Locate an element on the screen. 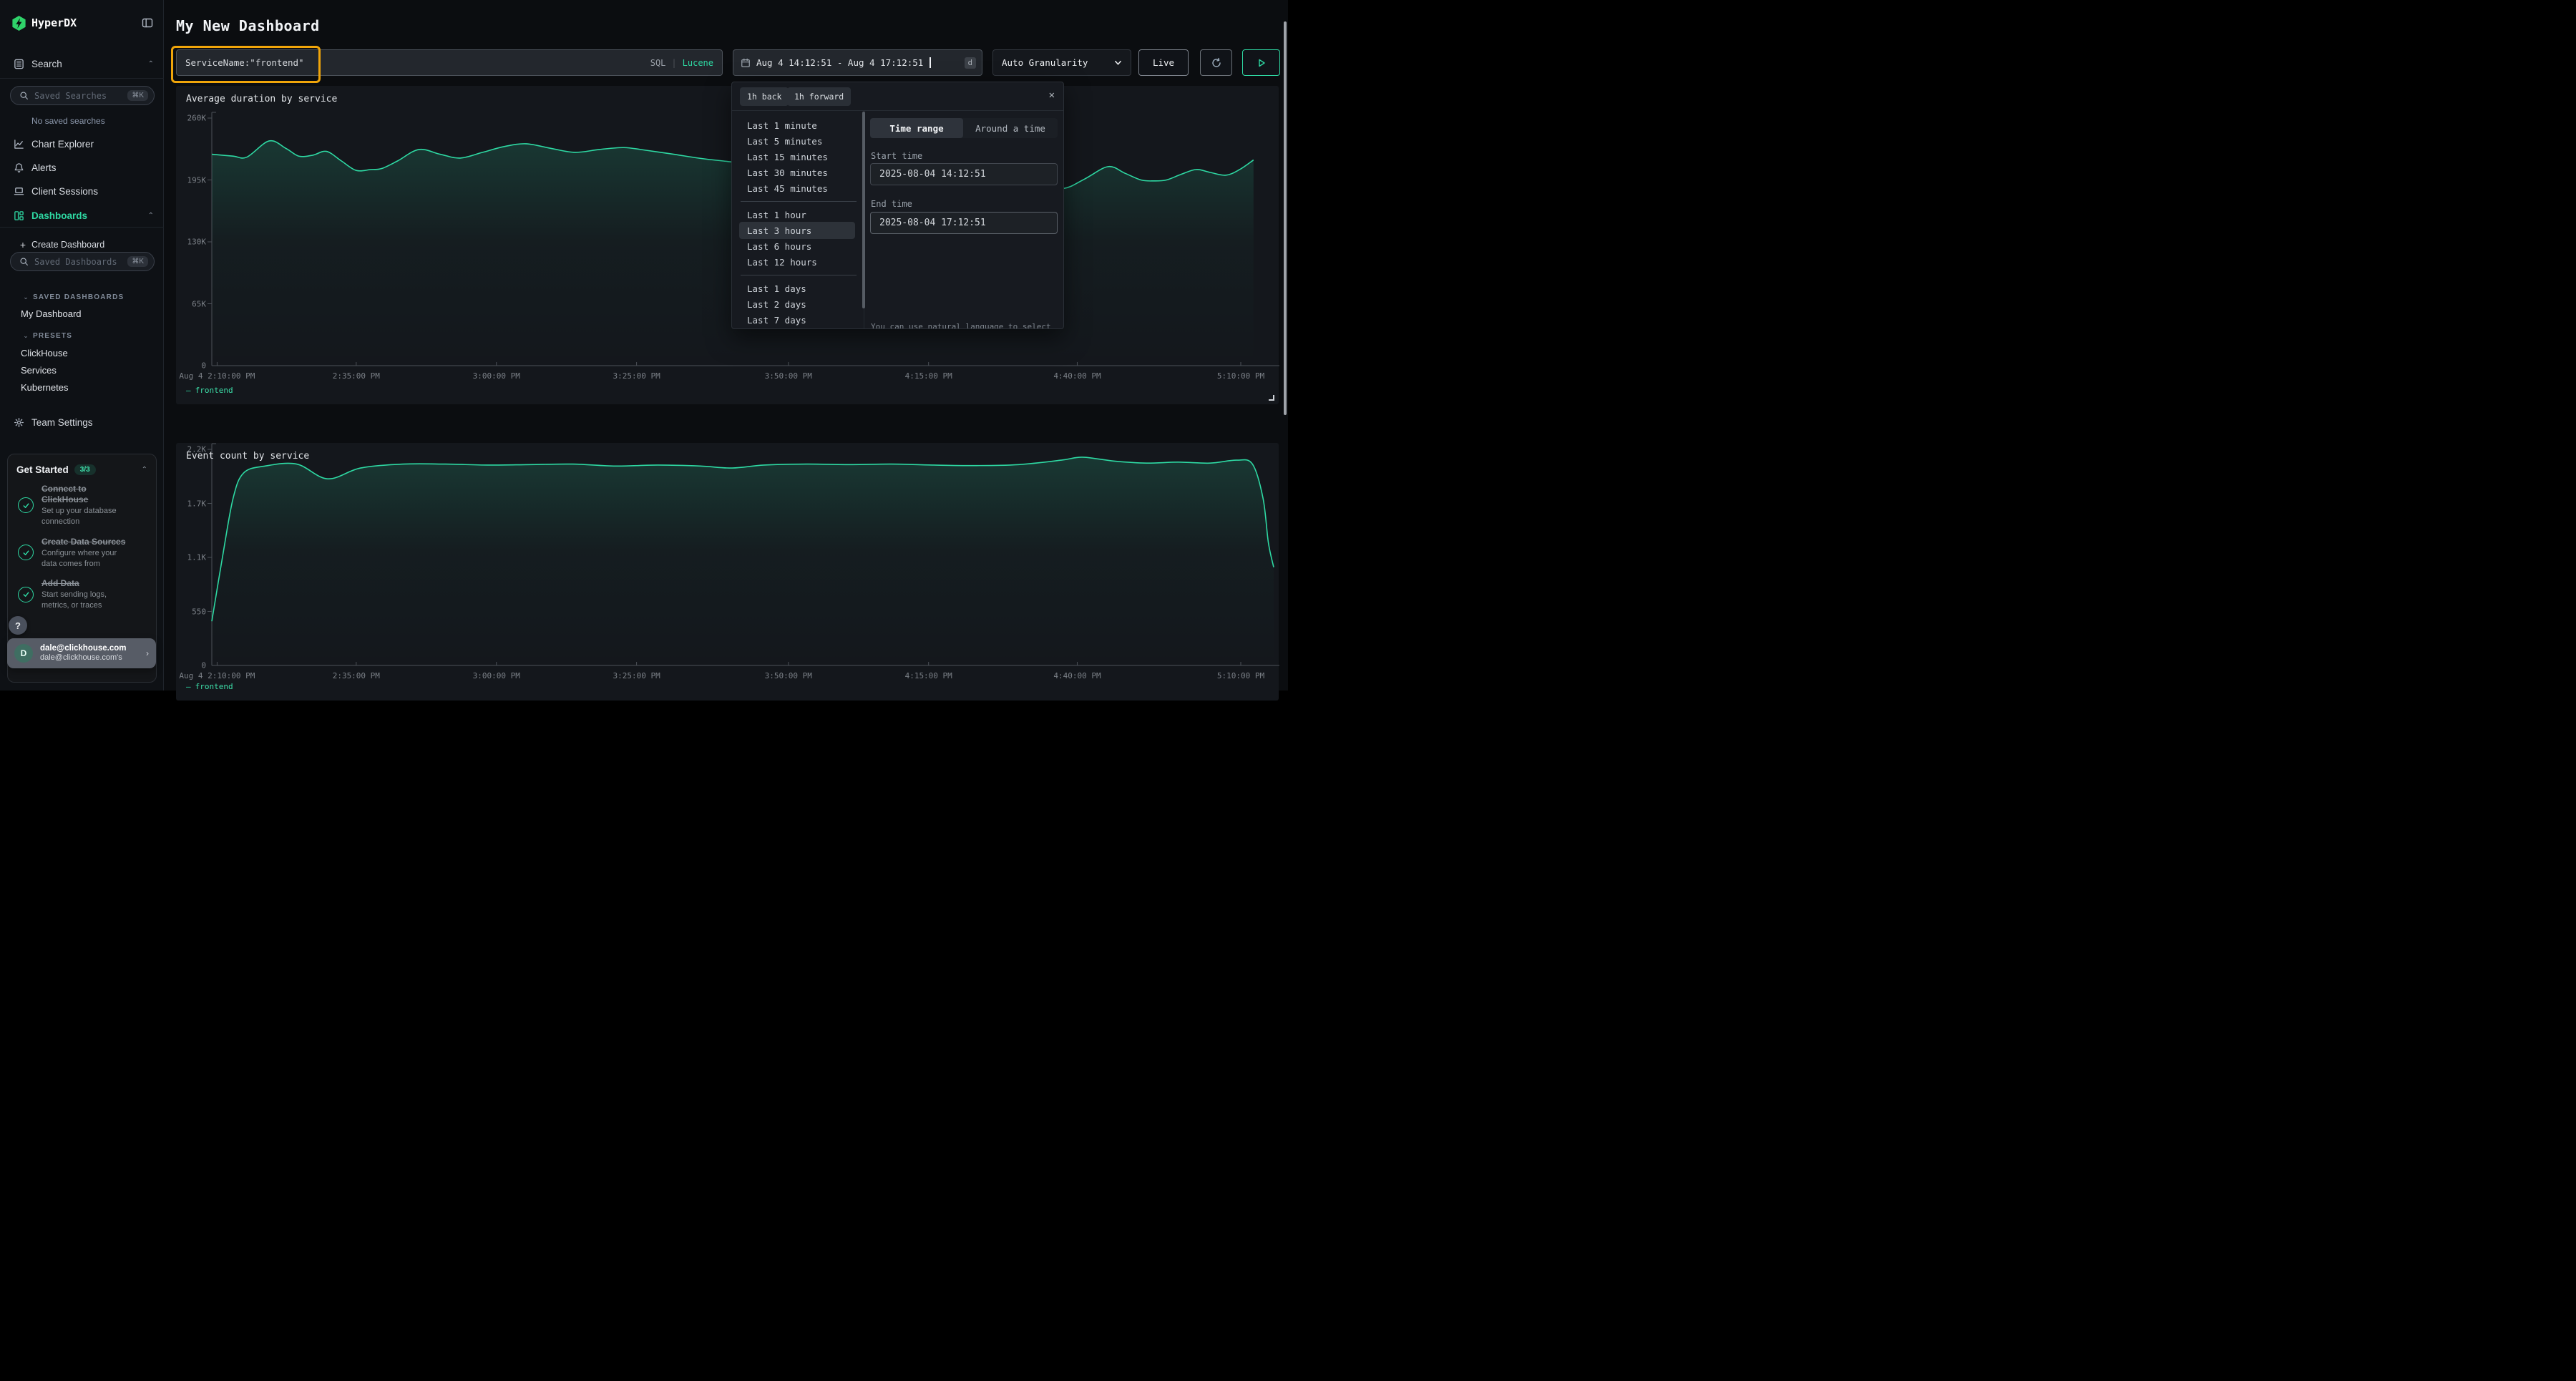  time-preset-option: Last 1 hour is located at coordinates (776, 214).